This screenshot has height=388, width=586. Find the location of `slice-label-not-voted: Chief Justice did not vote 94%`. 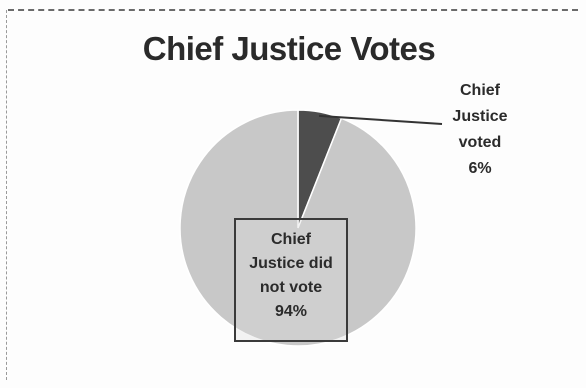

slice-label-not-voted: Chief Justice did not vote 94% is located at coordinates (291, 280).